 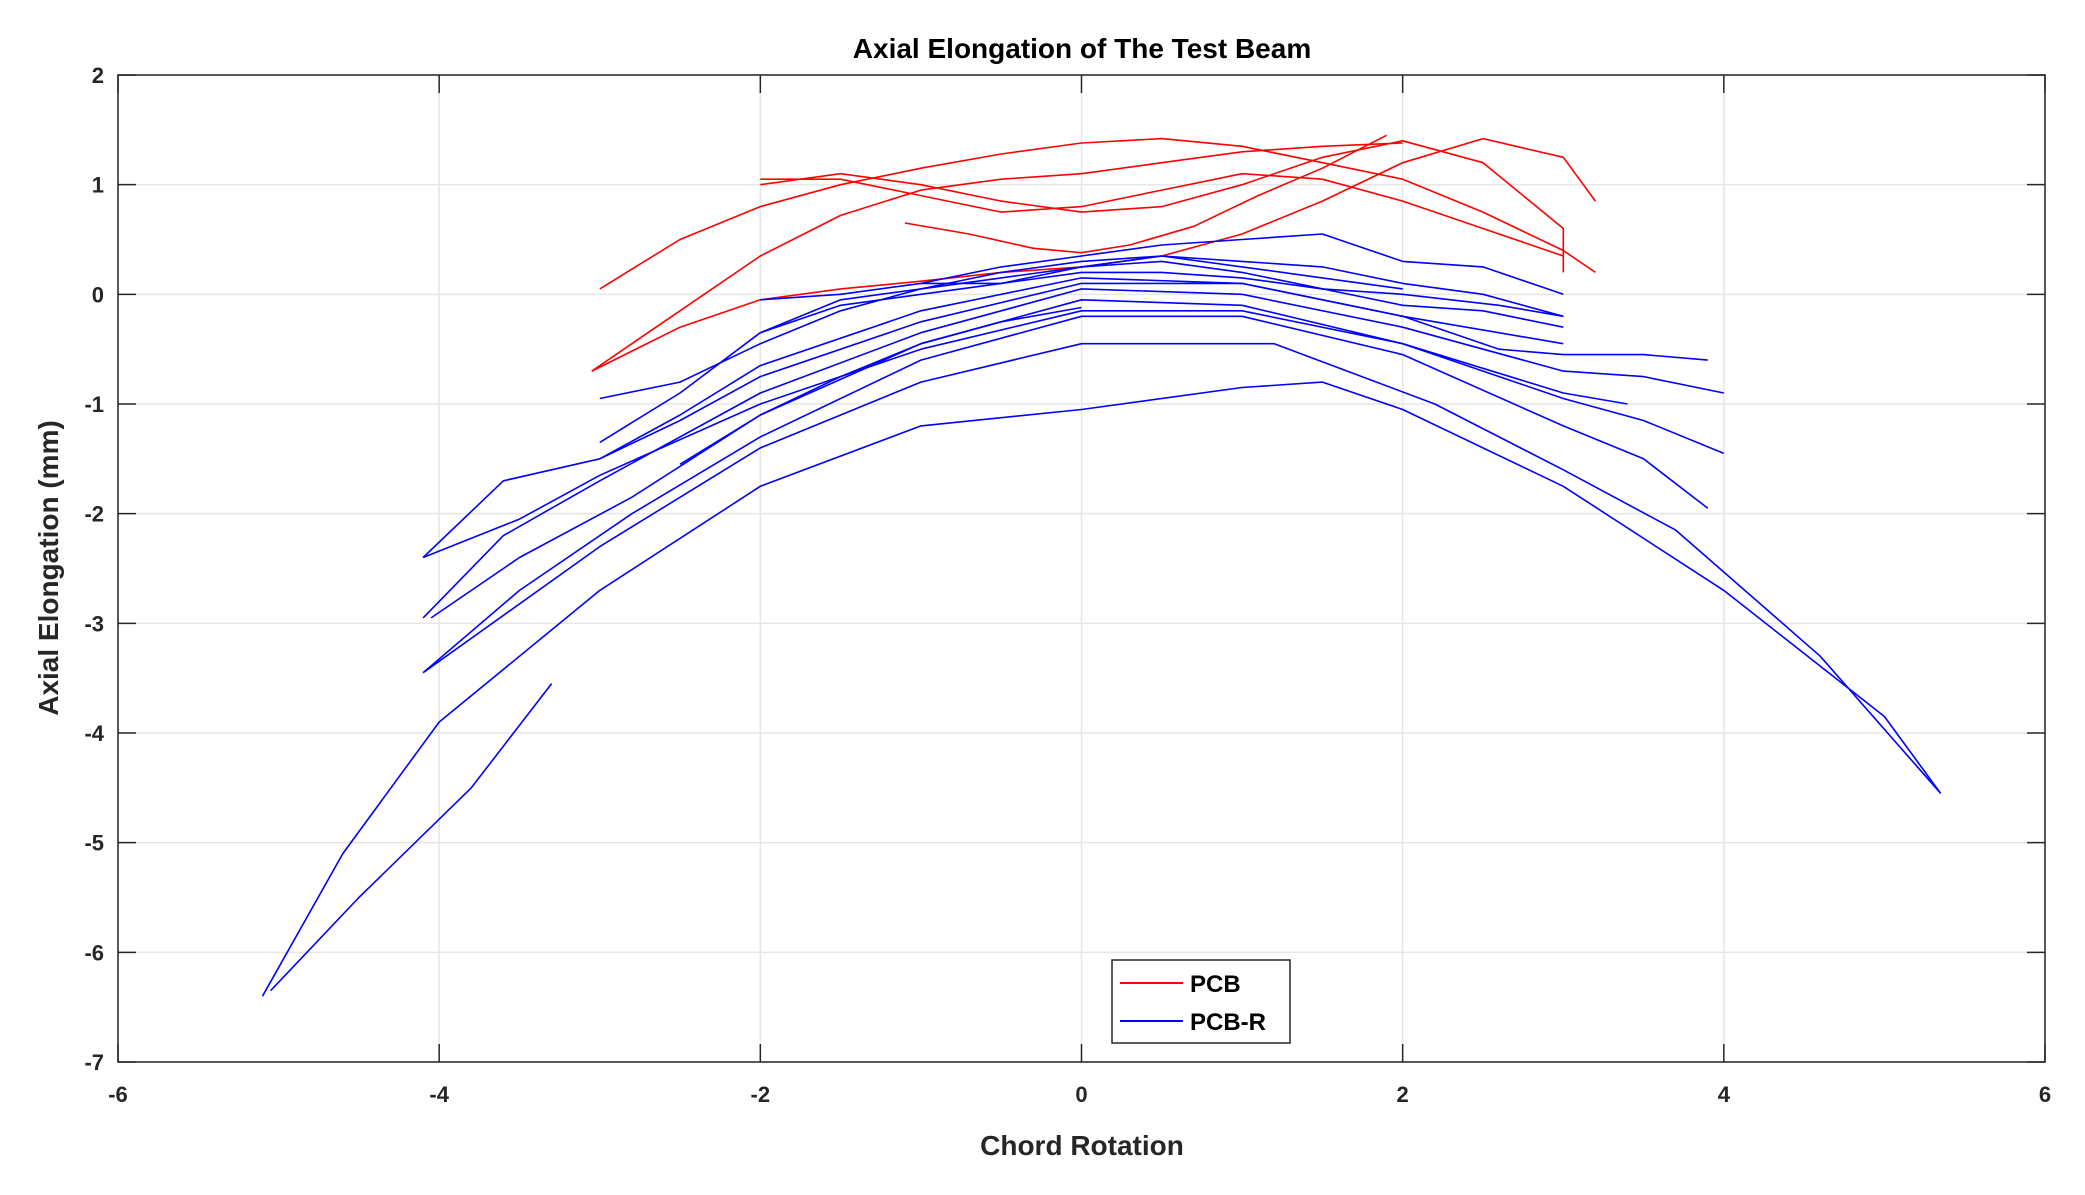 What do you see at coordinates (1228, 1022) in the screenshot?
I see `legend-label-pcb-r: PCB-R` at bounding box center [1228, 1022].